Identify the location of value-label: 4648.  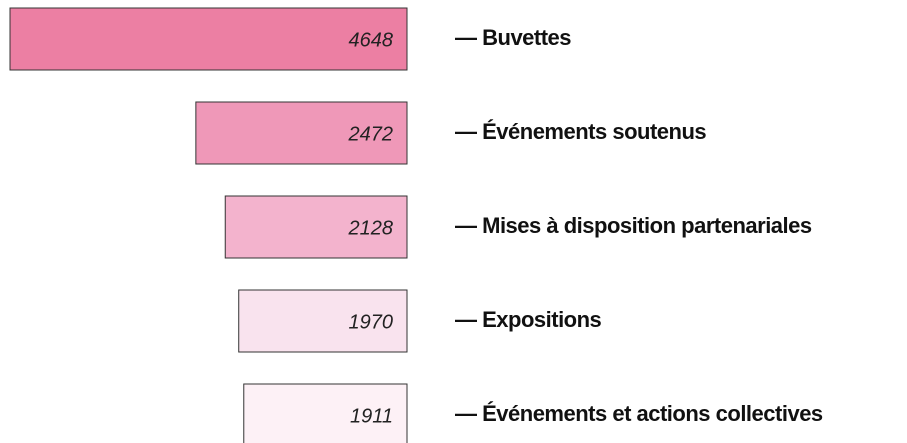
(371, 40).